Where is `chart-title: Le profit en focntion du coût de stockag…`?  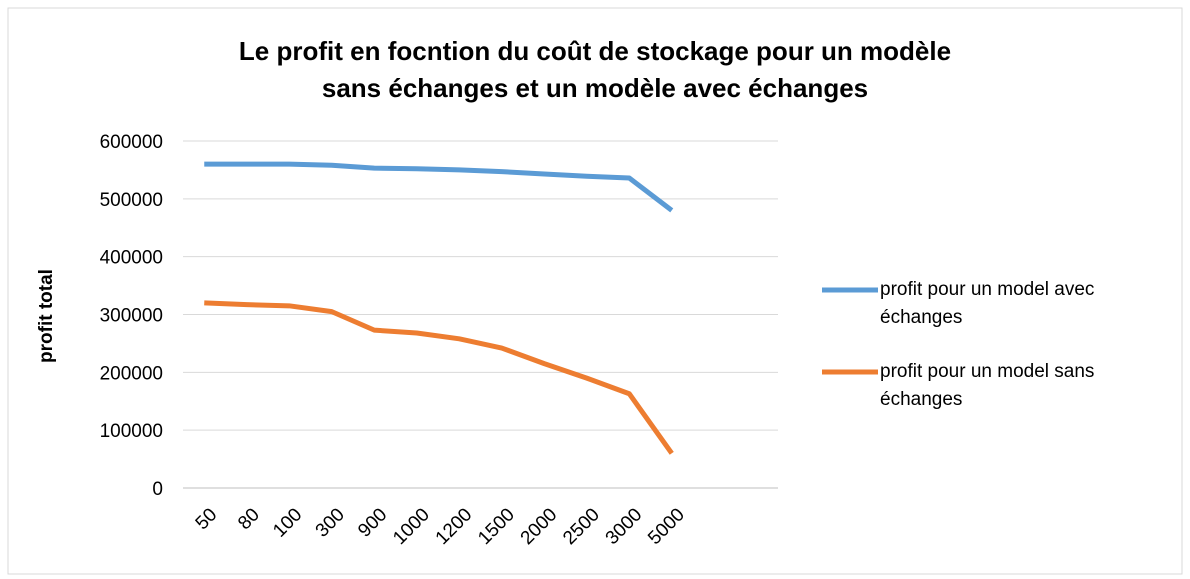 chart-title: Le profit en focntion du coût de stockag… is located at coordinates (595, 69).